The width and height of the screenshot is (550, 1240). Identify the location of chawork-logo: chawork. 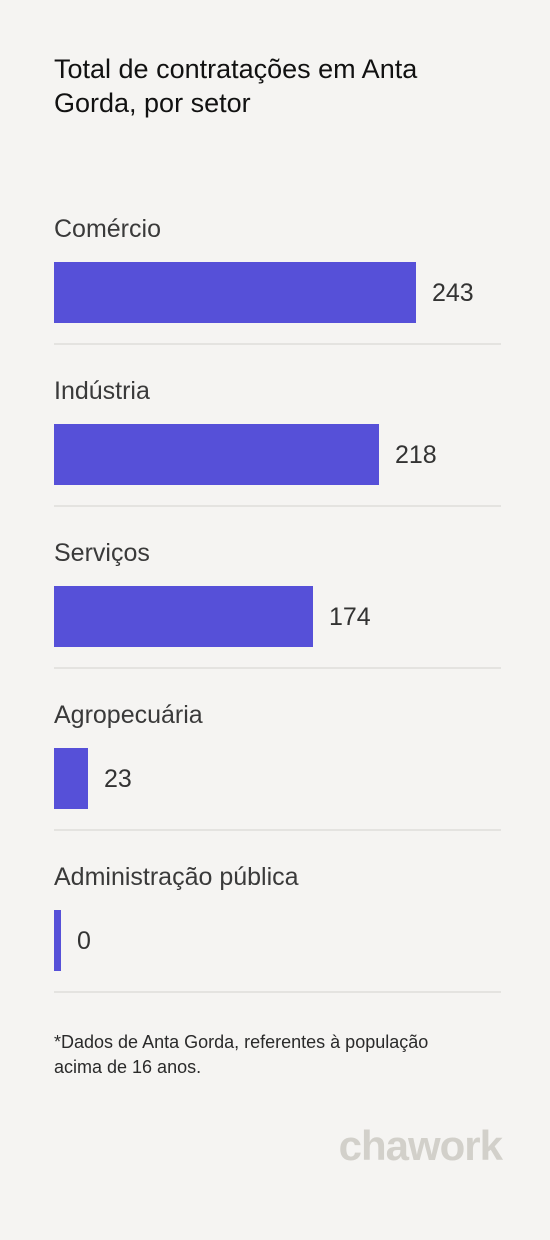
(420, 1145).